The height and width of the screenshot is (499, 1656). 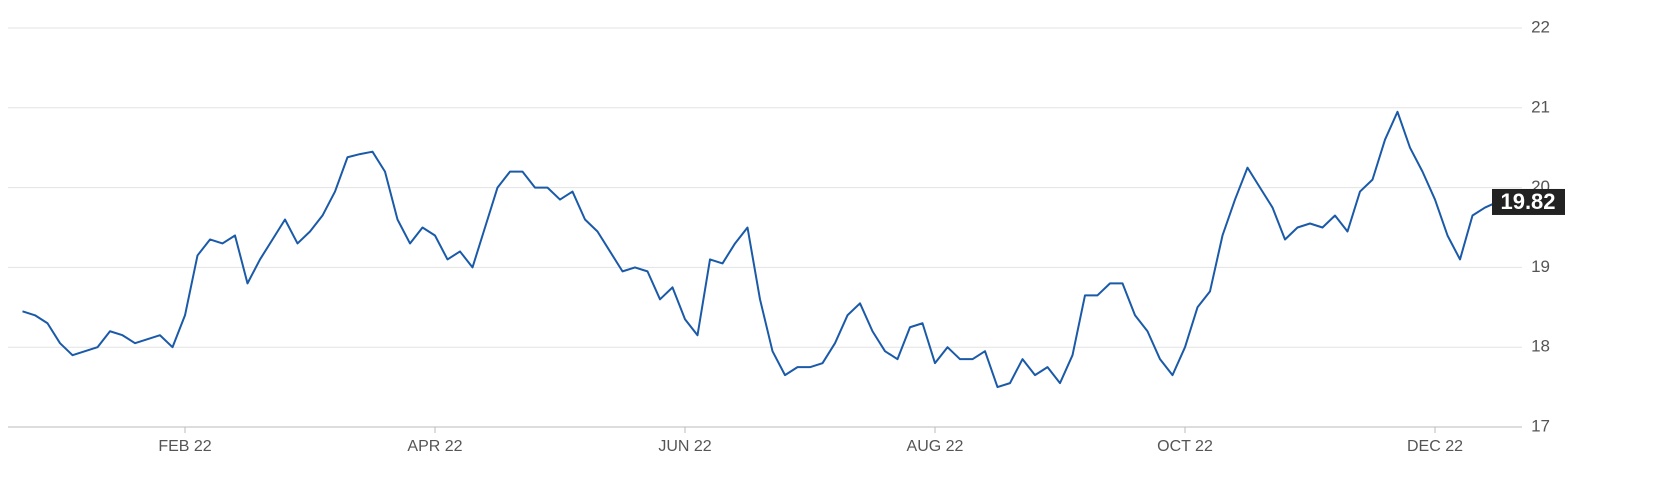 What do you see at coordinates (1540, 425) in the screenshot?
I see `y-tick-label: 17` at bounding box center [1540, 425].